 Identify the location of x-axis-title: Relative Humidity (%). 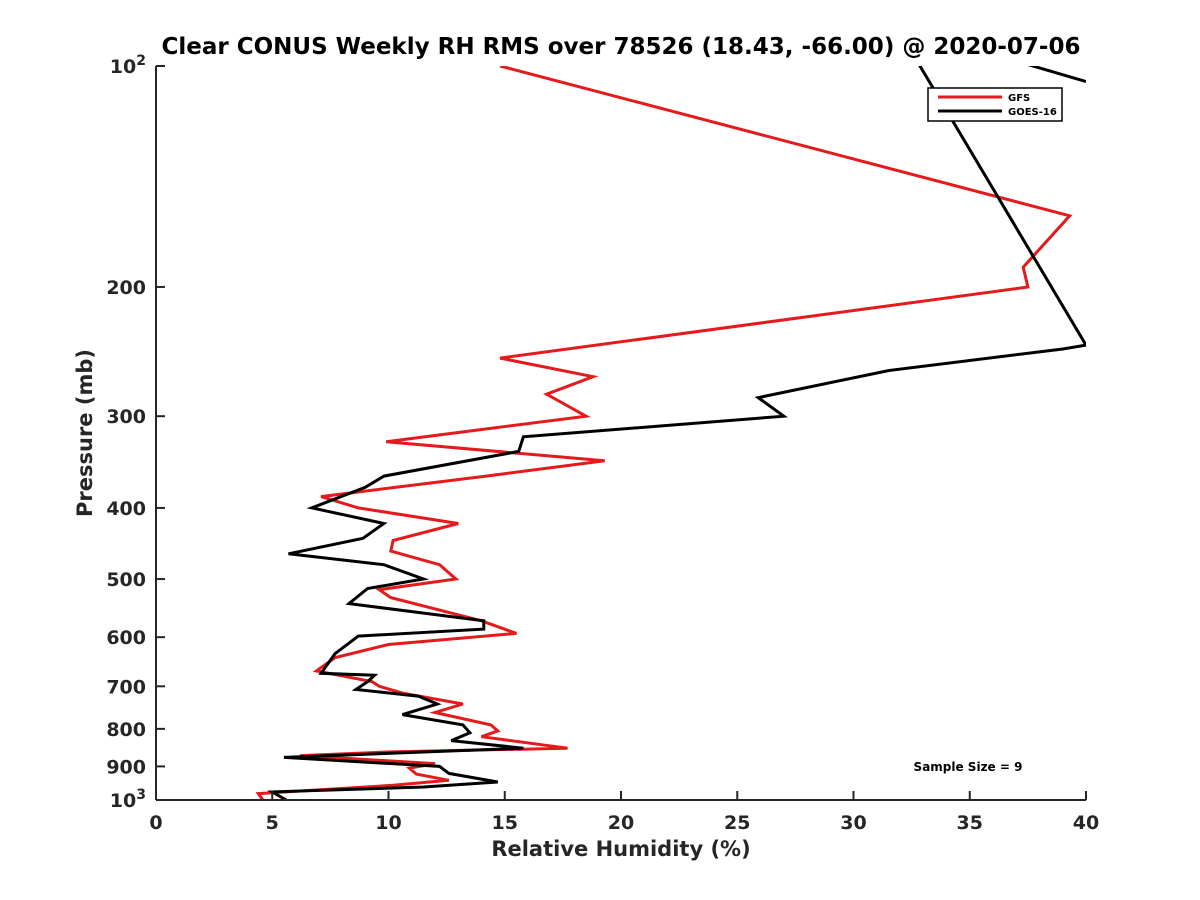
(620, 849).